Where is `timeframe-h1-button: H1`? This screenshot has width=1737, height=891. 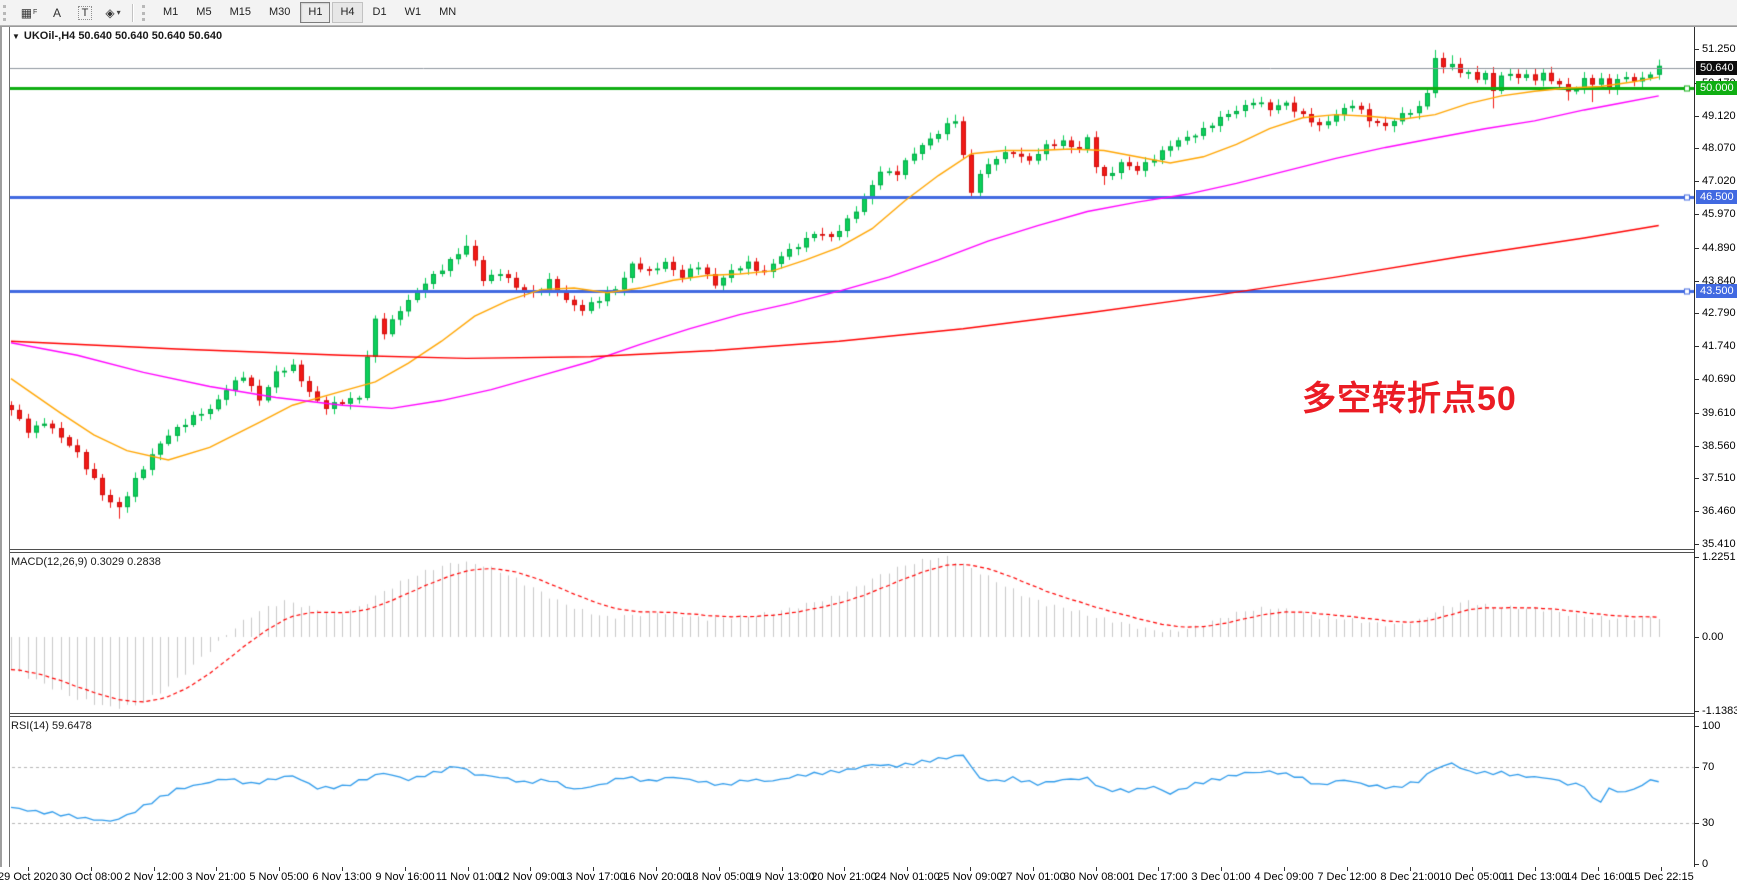
timeframe-h1-button: H1 is located at coordinates (315, 12).